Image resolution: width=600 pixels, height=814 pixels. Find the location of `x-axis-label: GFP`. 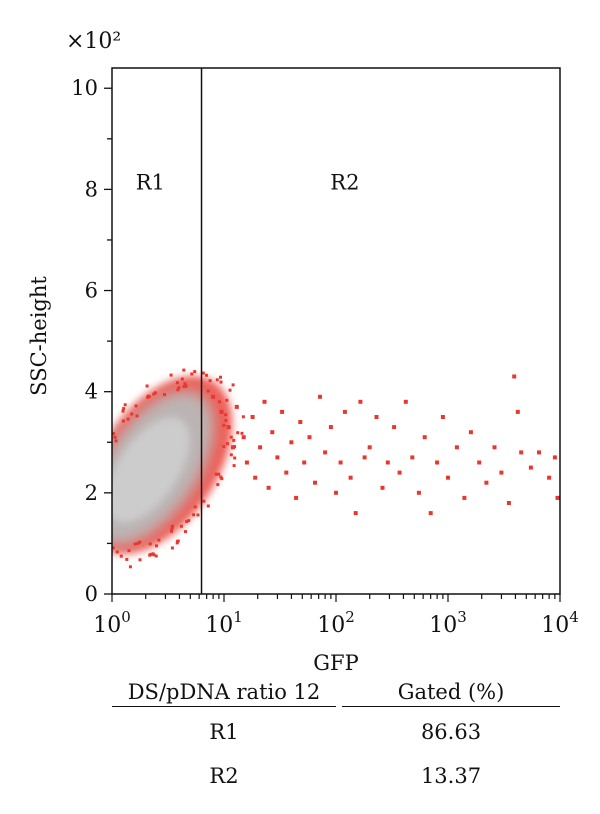

x-axis-label: GFP is located at coordinates (335, 663).